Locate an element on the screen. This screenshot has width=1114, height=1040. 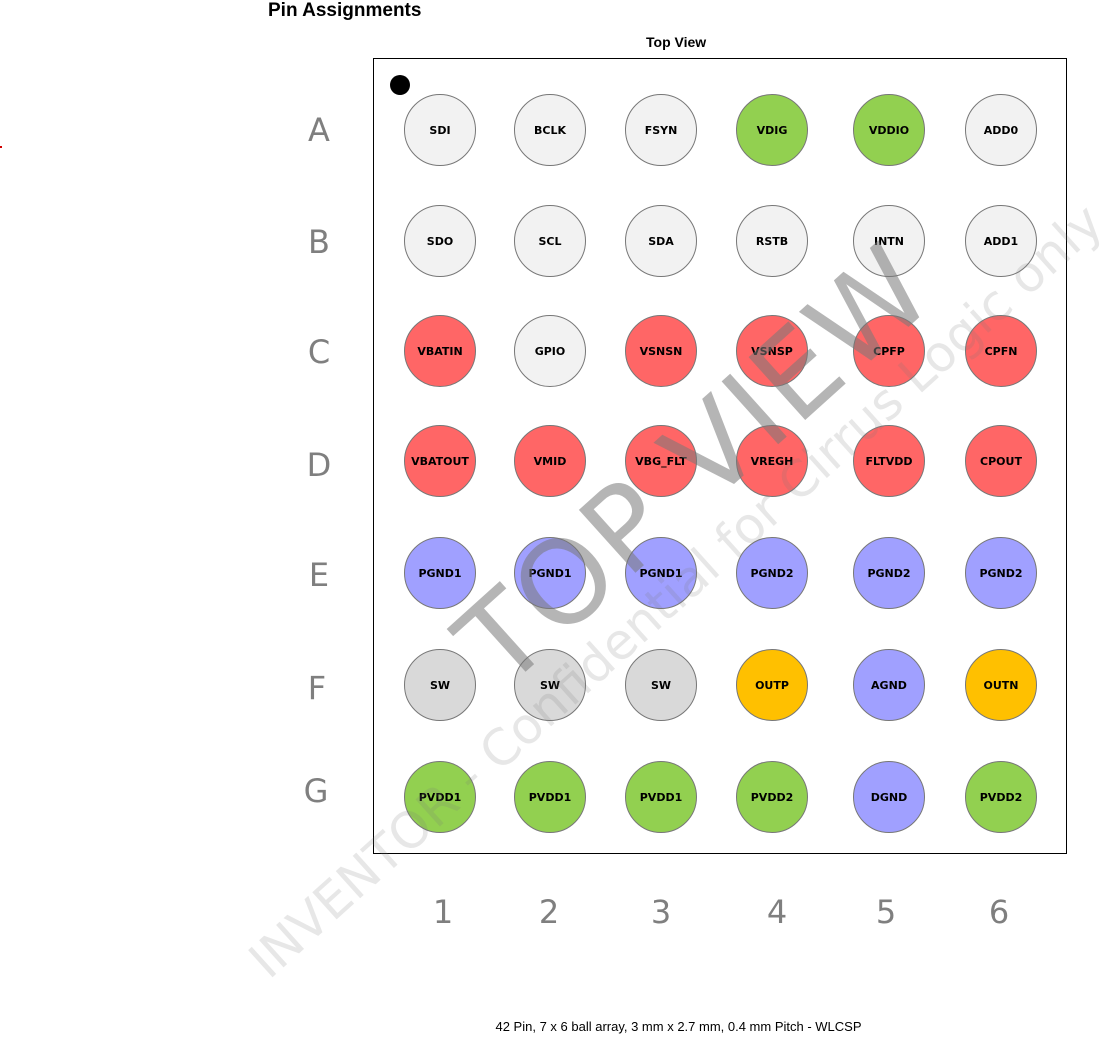
ball-a3: FSYN is located at coordinates (661, 130).